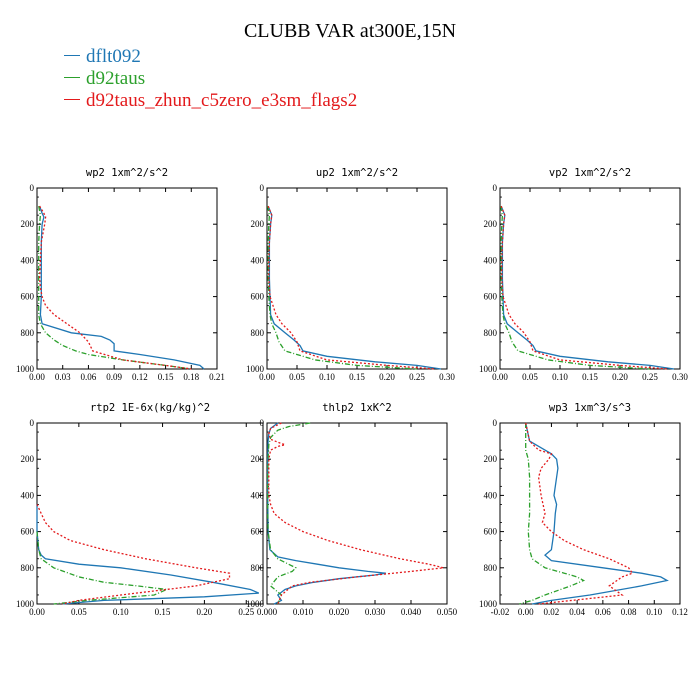  I want to click on x-tick-label: 0.02, so click(552, 612).